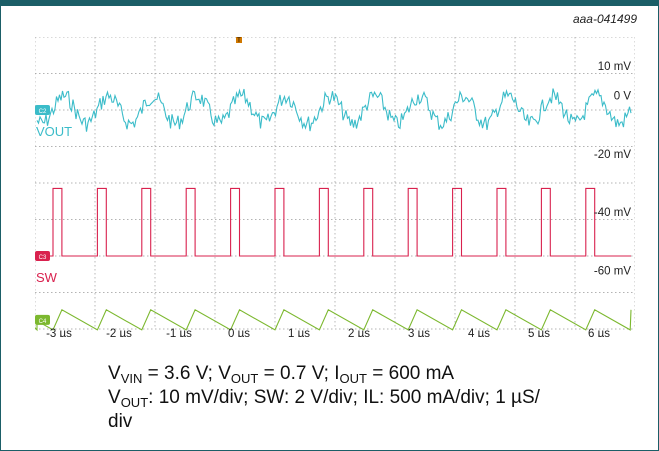  I want to click on y-tick-label: -40 mV, so click(612, 213).